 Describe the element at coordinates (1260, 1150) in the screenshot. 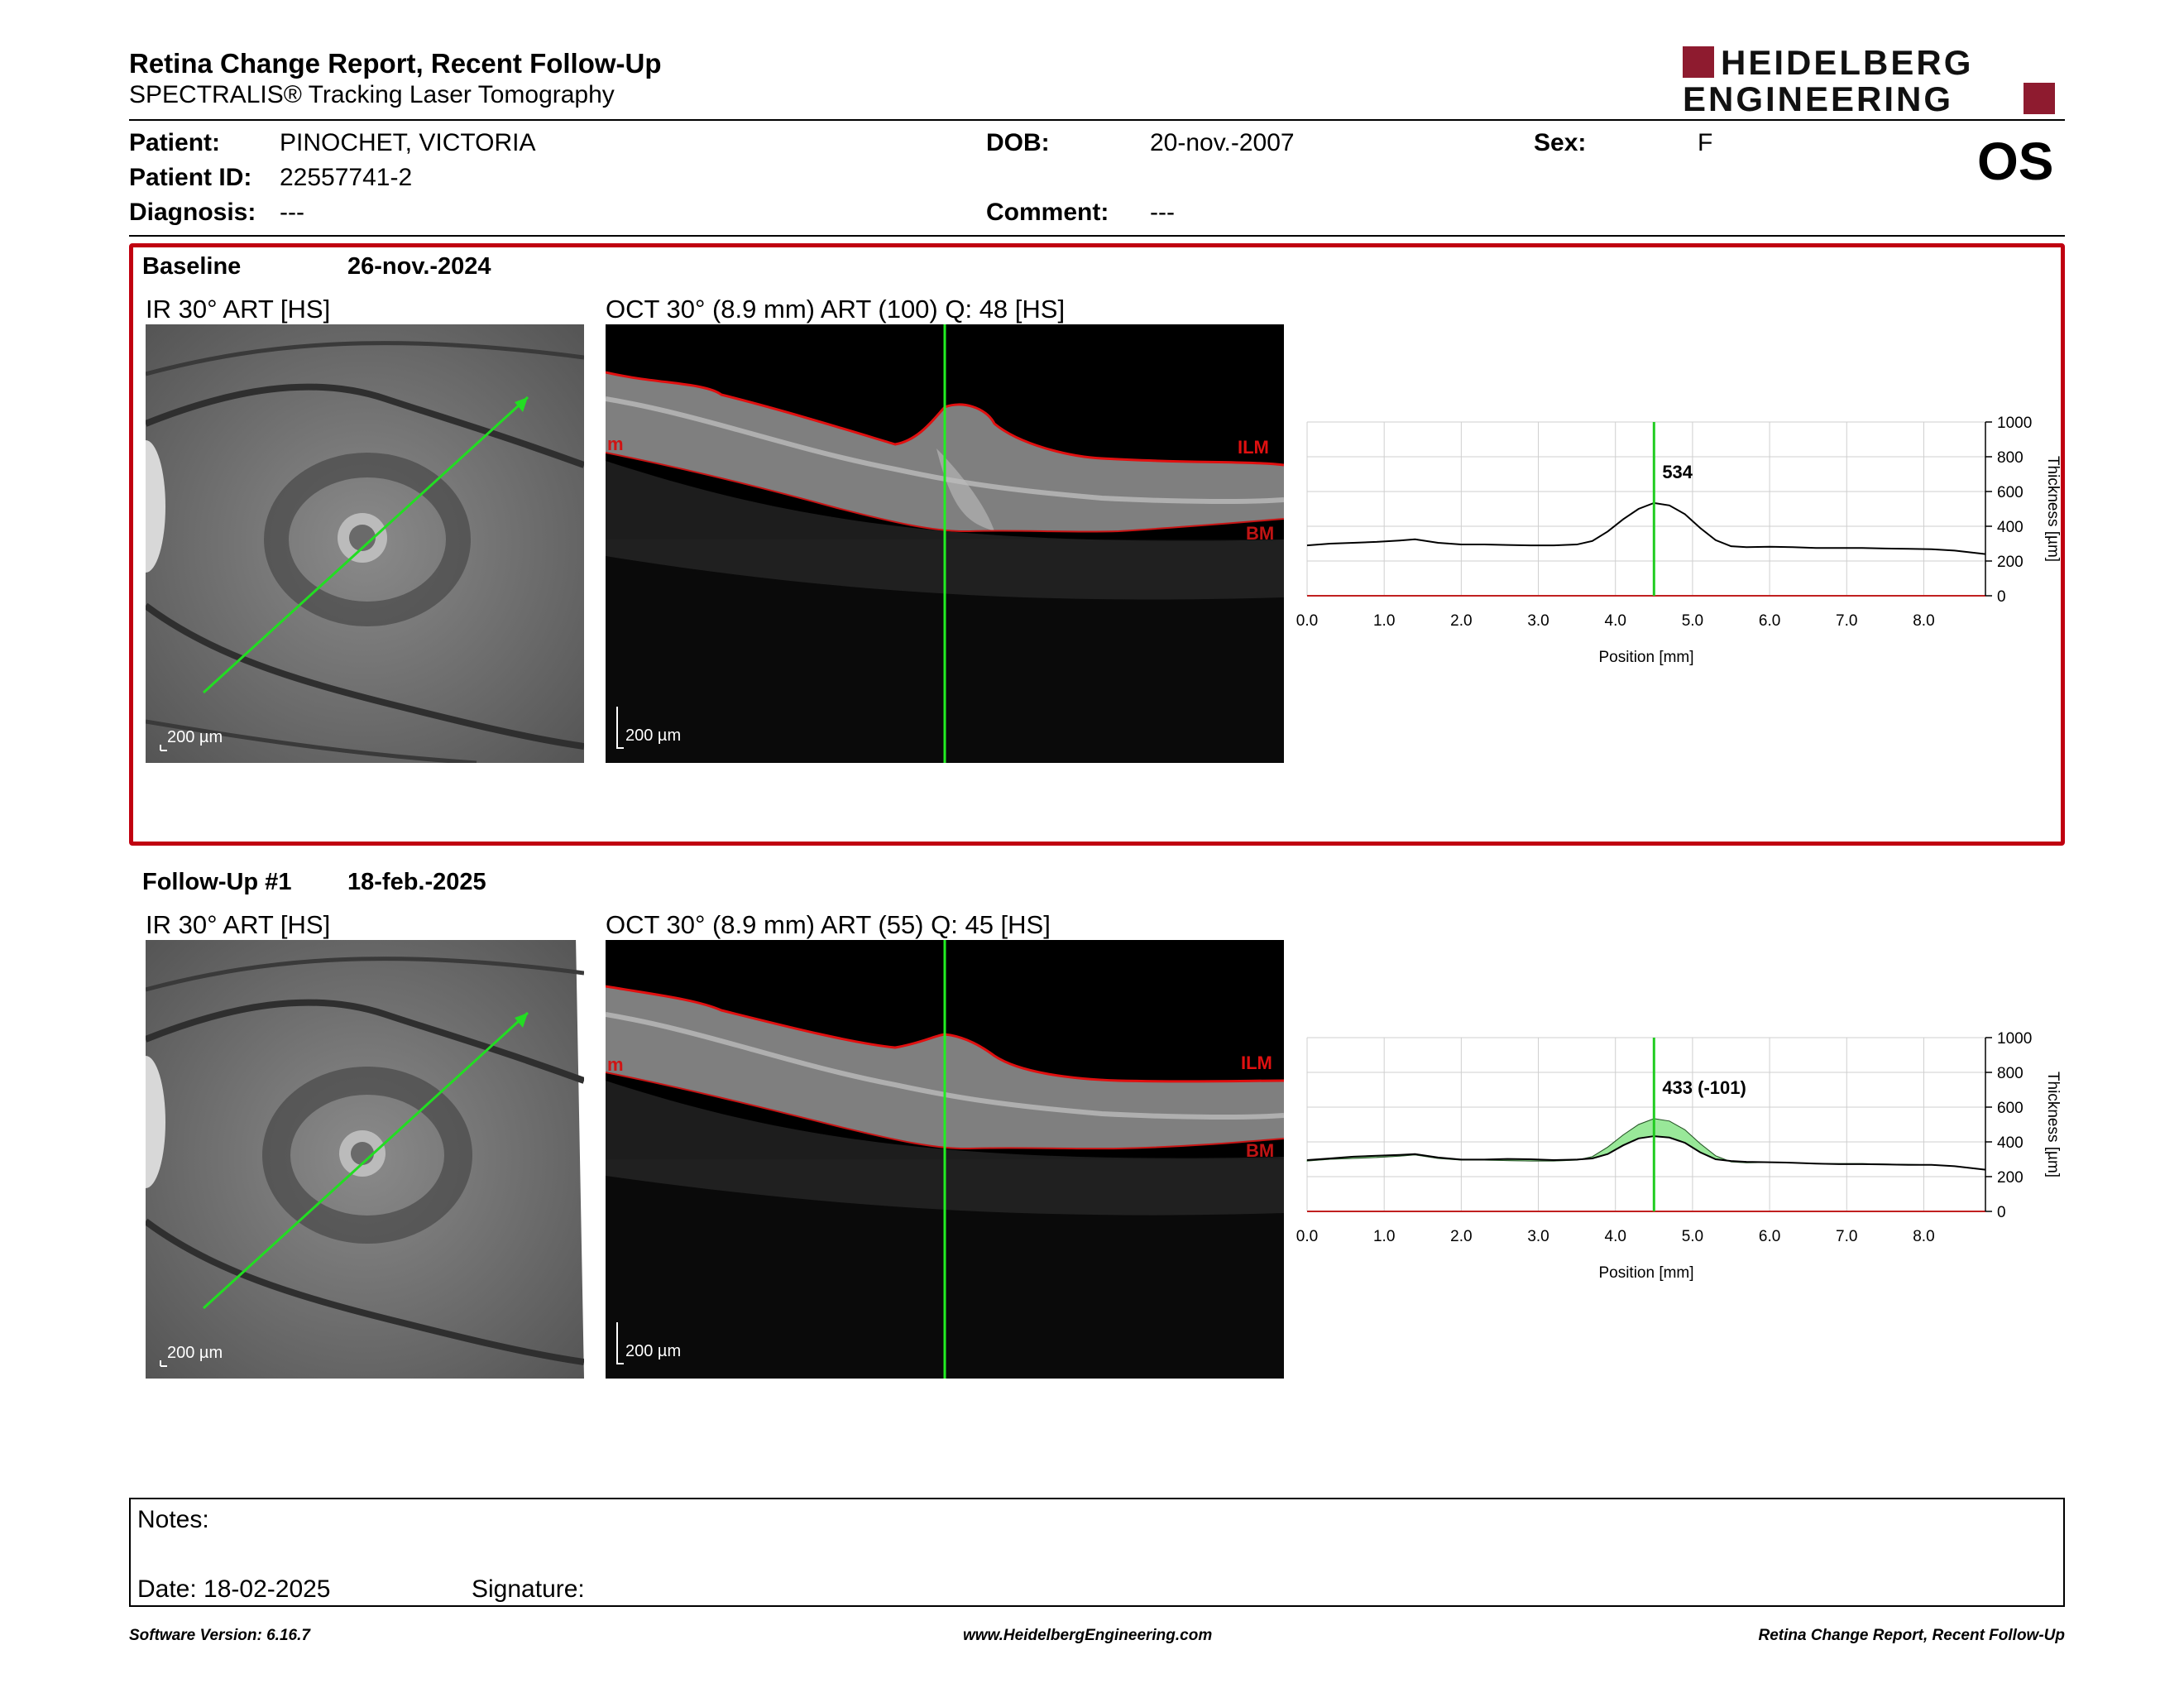

I see `followup-bm-label: BM` at that location.